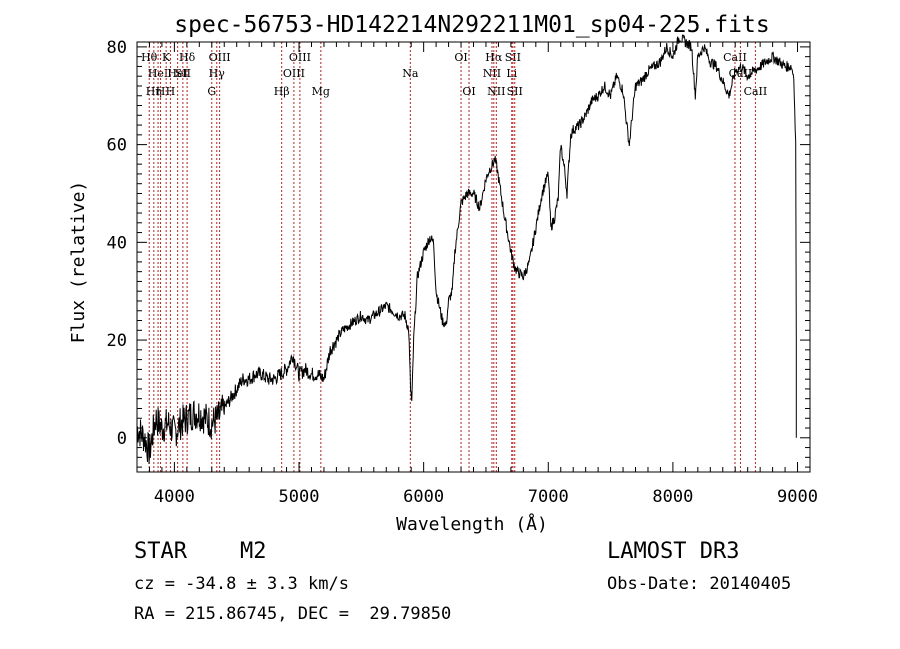 This screenshot has width=900, height=649. I want to click on marker-label-23: SII, so click(513, 57).